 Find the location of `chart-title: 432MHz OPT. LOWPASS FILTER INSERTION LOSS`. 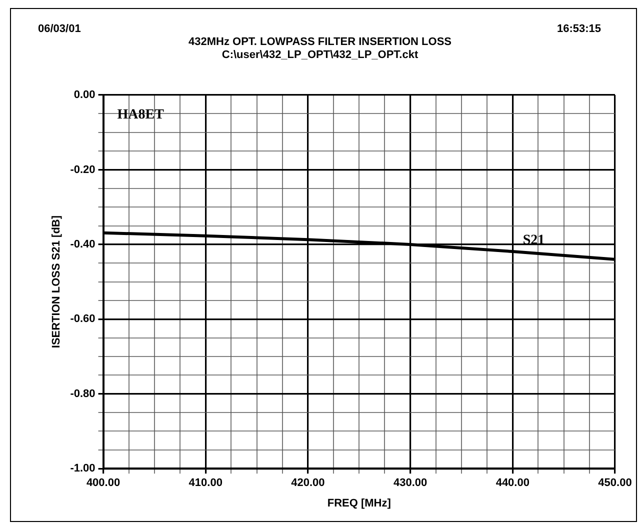

chart-title: 432MHz OPT. LOWPASS FILTER INSERTION LOSS is located at coordinates (320, 42).